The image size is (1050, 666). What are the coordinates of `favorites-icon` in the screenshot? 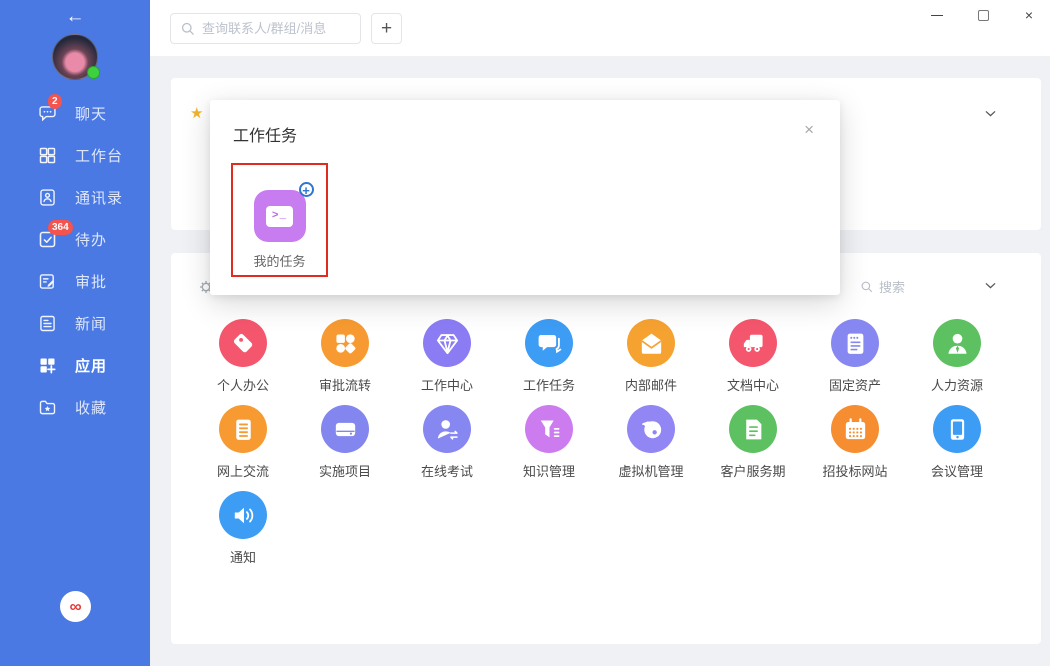 It's located at (47, 407).